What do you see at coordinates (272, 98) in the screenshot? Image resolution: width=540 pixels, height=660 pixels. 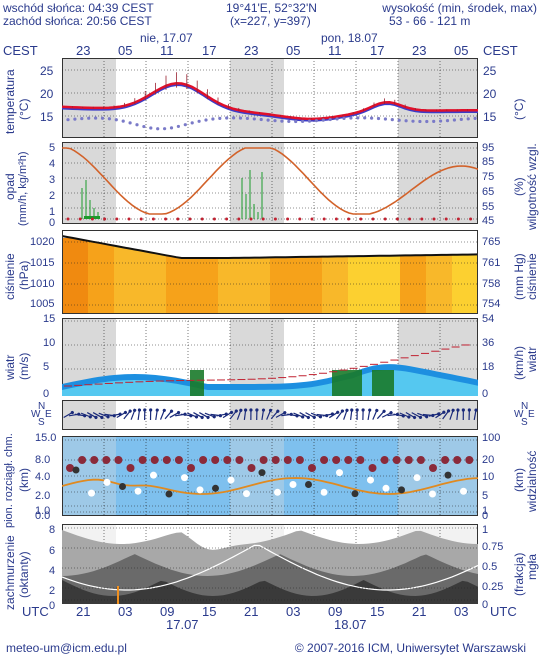 I see `temperature-panel` at bounding box center [272, 98].